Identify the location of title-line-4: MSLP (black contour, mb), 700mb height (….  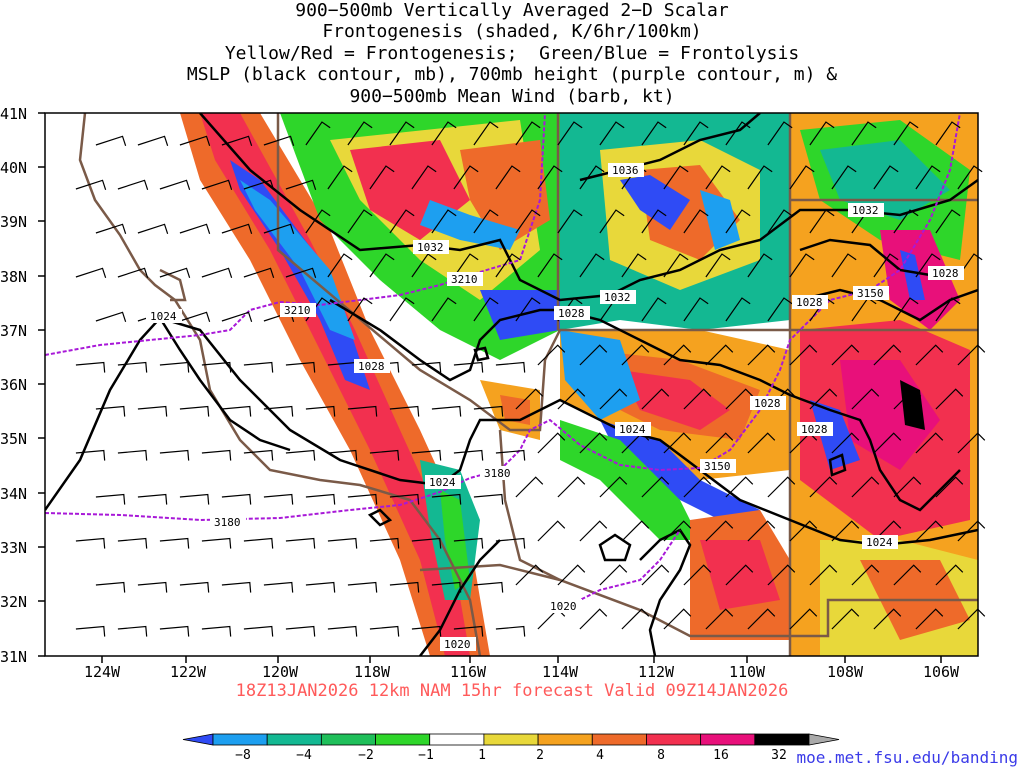
(512, 74).